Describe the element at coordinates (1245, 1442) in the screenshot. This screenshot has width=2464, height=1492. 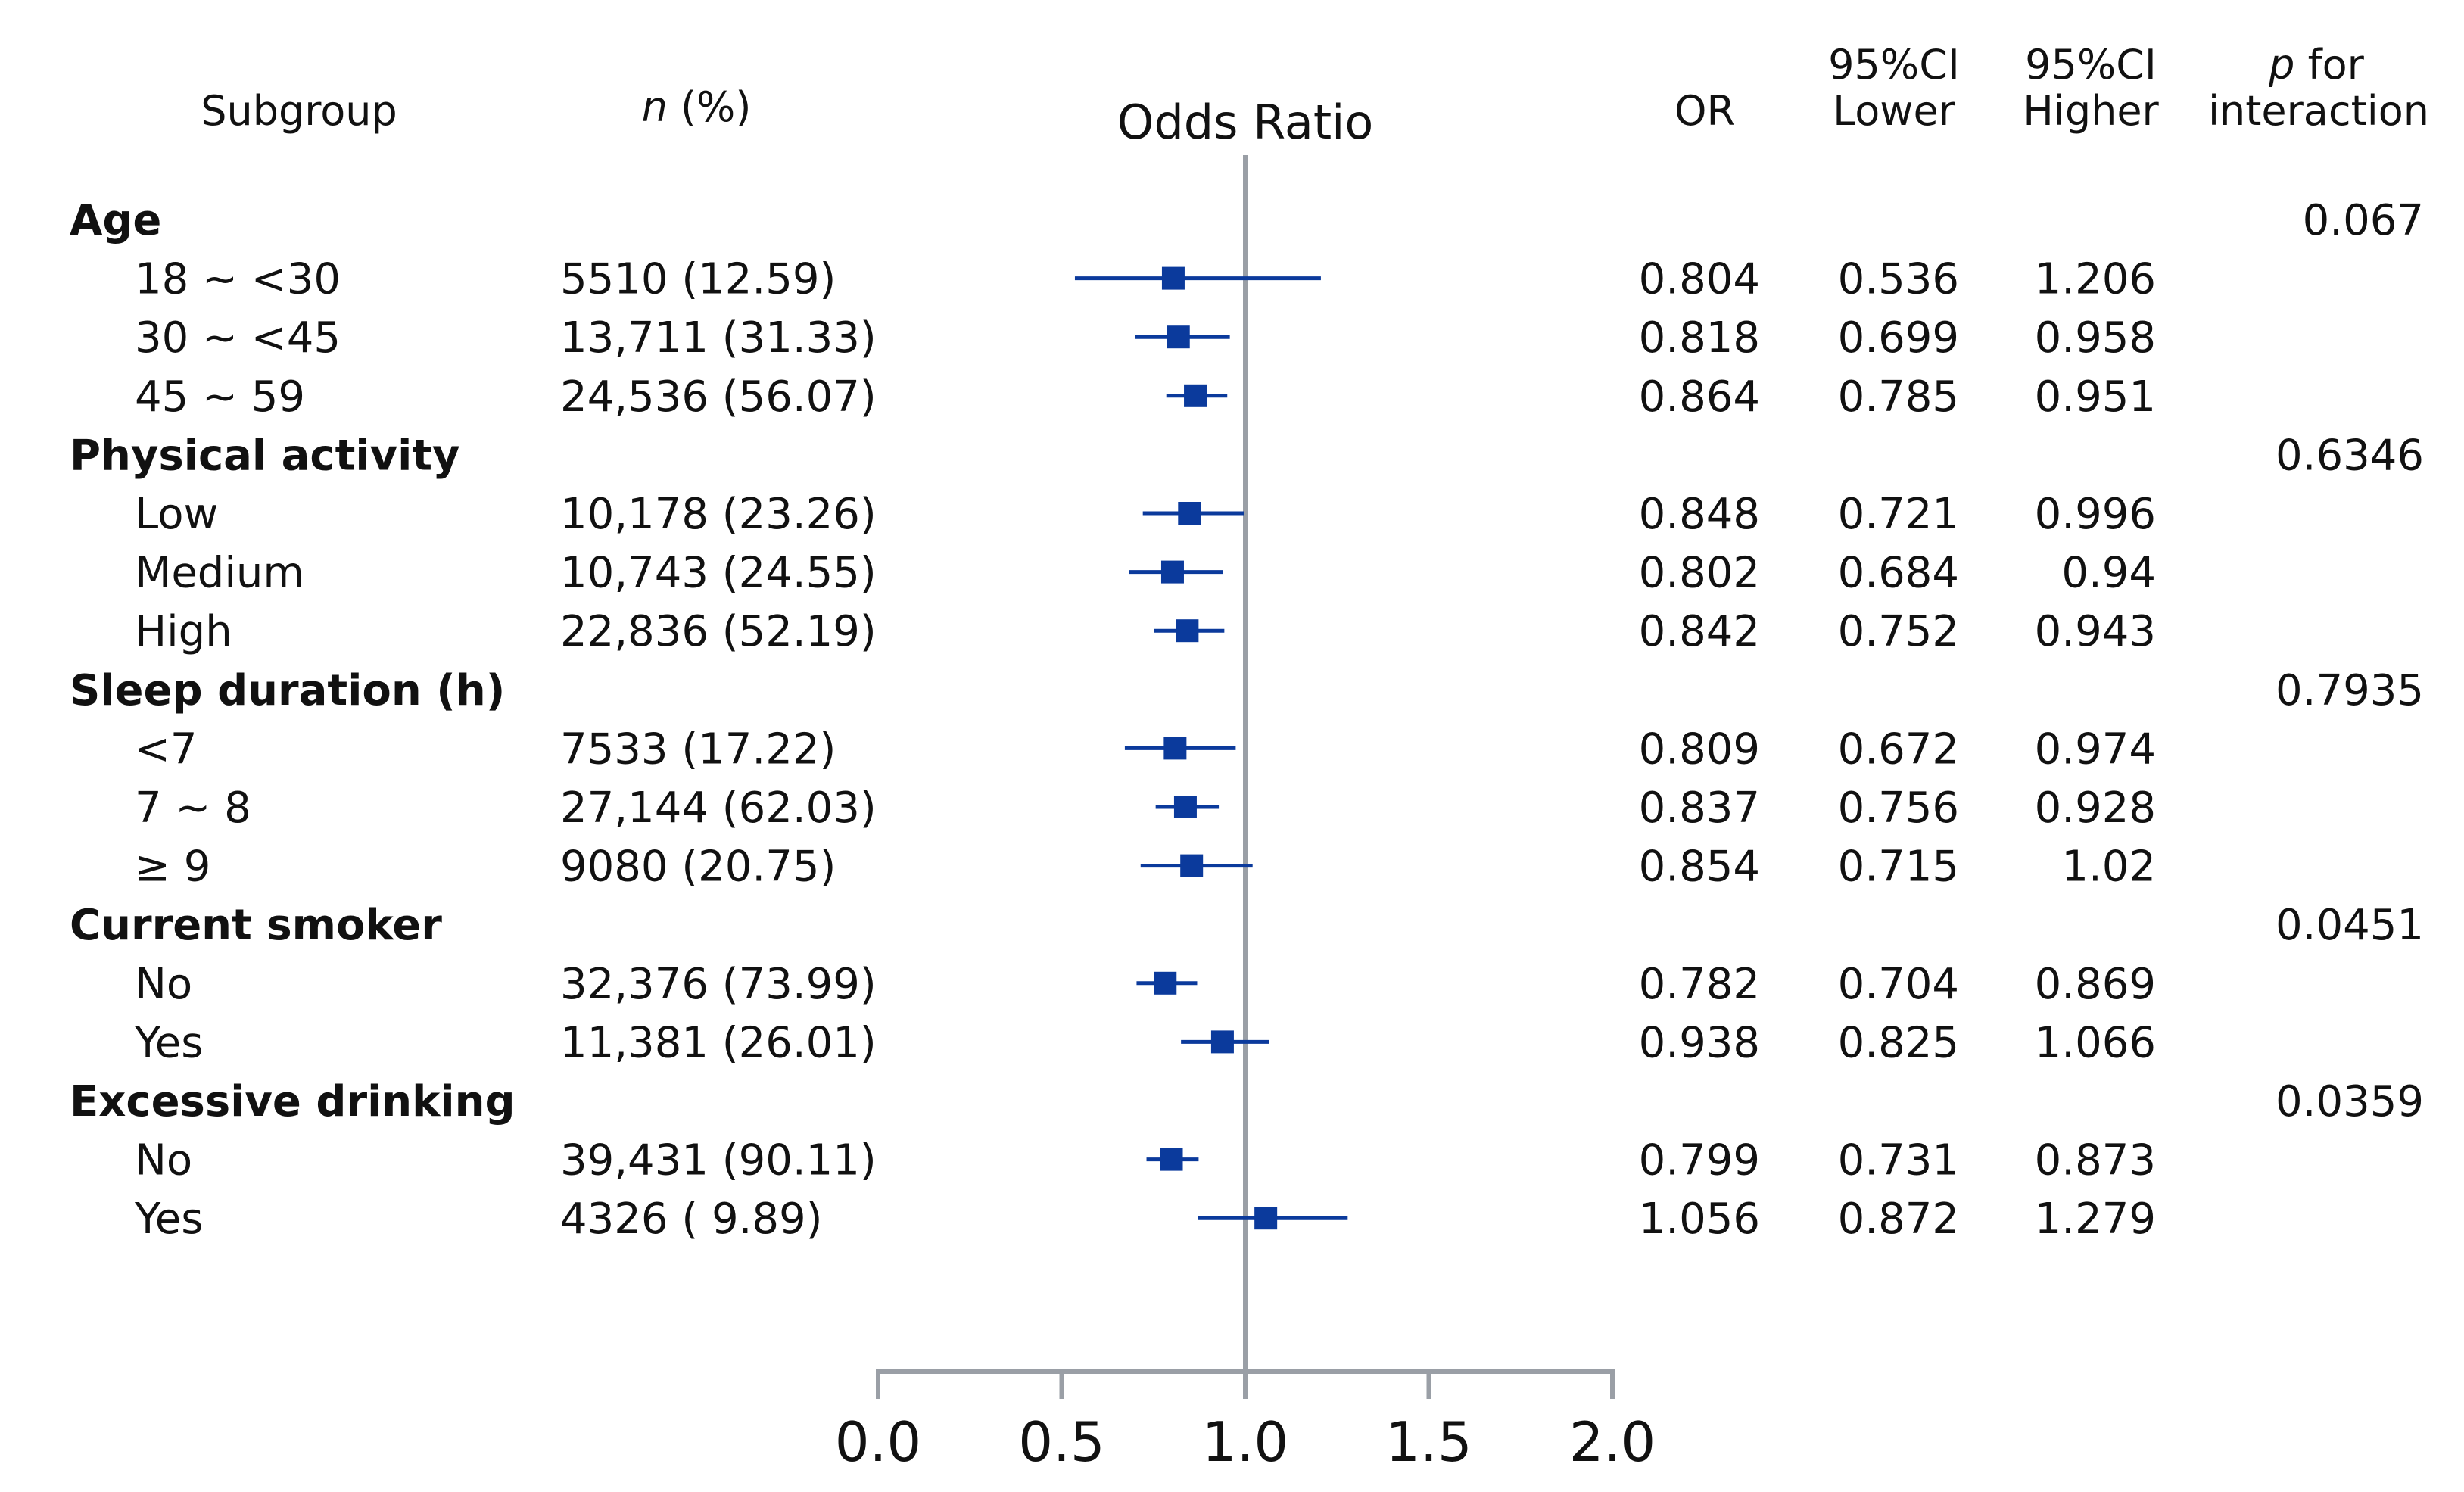
I see `x-tick-label: 1.0` at that location.